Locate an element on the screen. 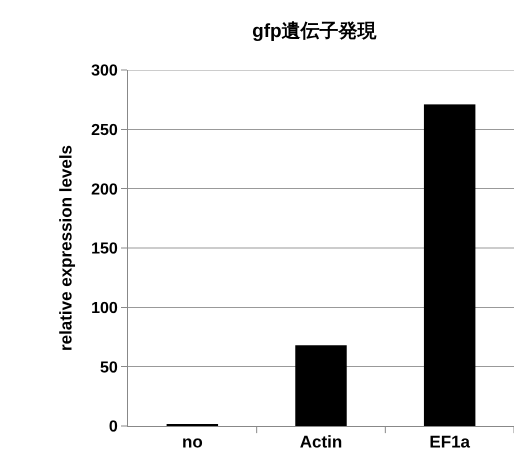 The height and width of the screenshot is (476, 524). y-tick-label: 200 is located at coordinates (104, 189).